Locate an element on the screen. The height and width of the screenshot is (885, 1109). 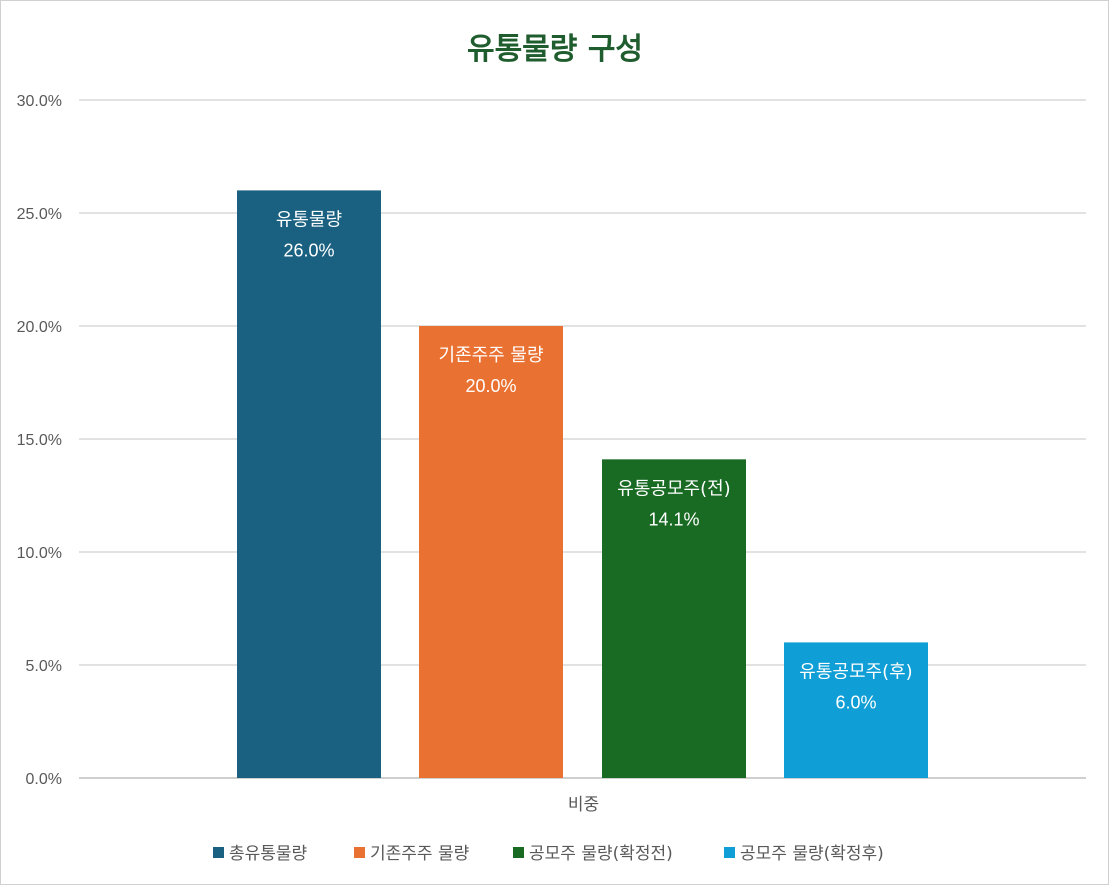
legend: 총유통물량 기존주주 물량 공모주 물량(확정전) 공모주 물량(확정후) is located at coordinates (548, 854).